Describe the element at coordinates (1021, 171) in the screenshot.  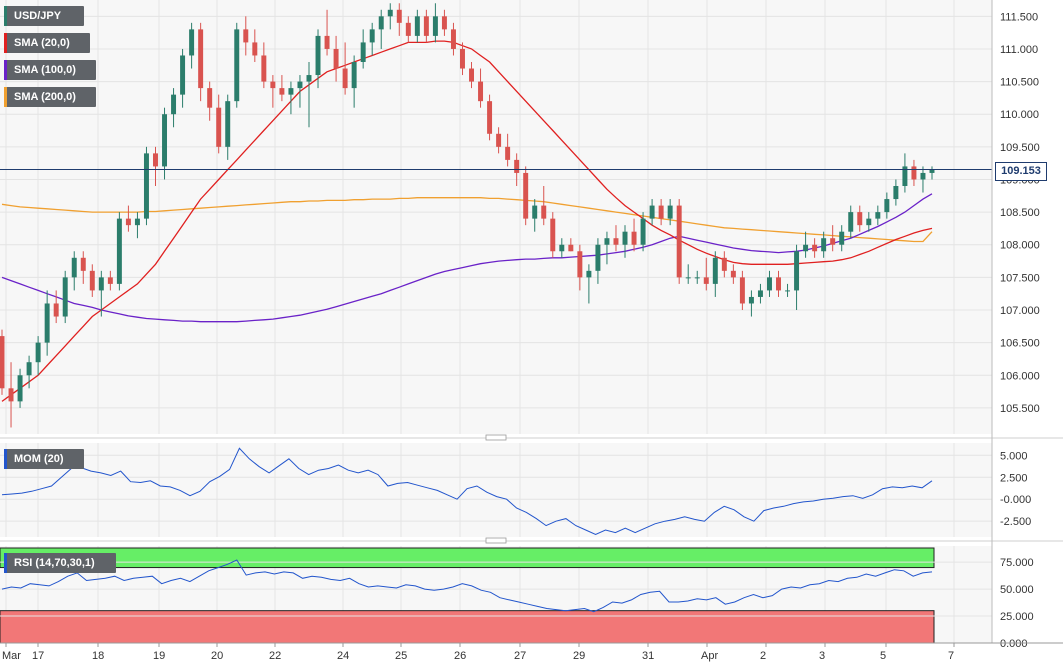
I see `last-price-tag: 109.153` at that location.